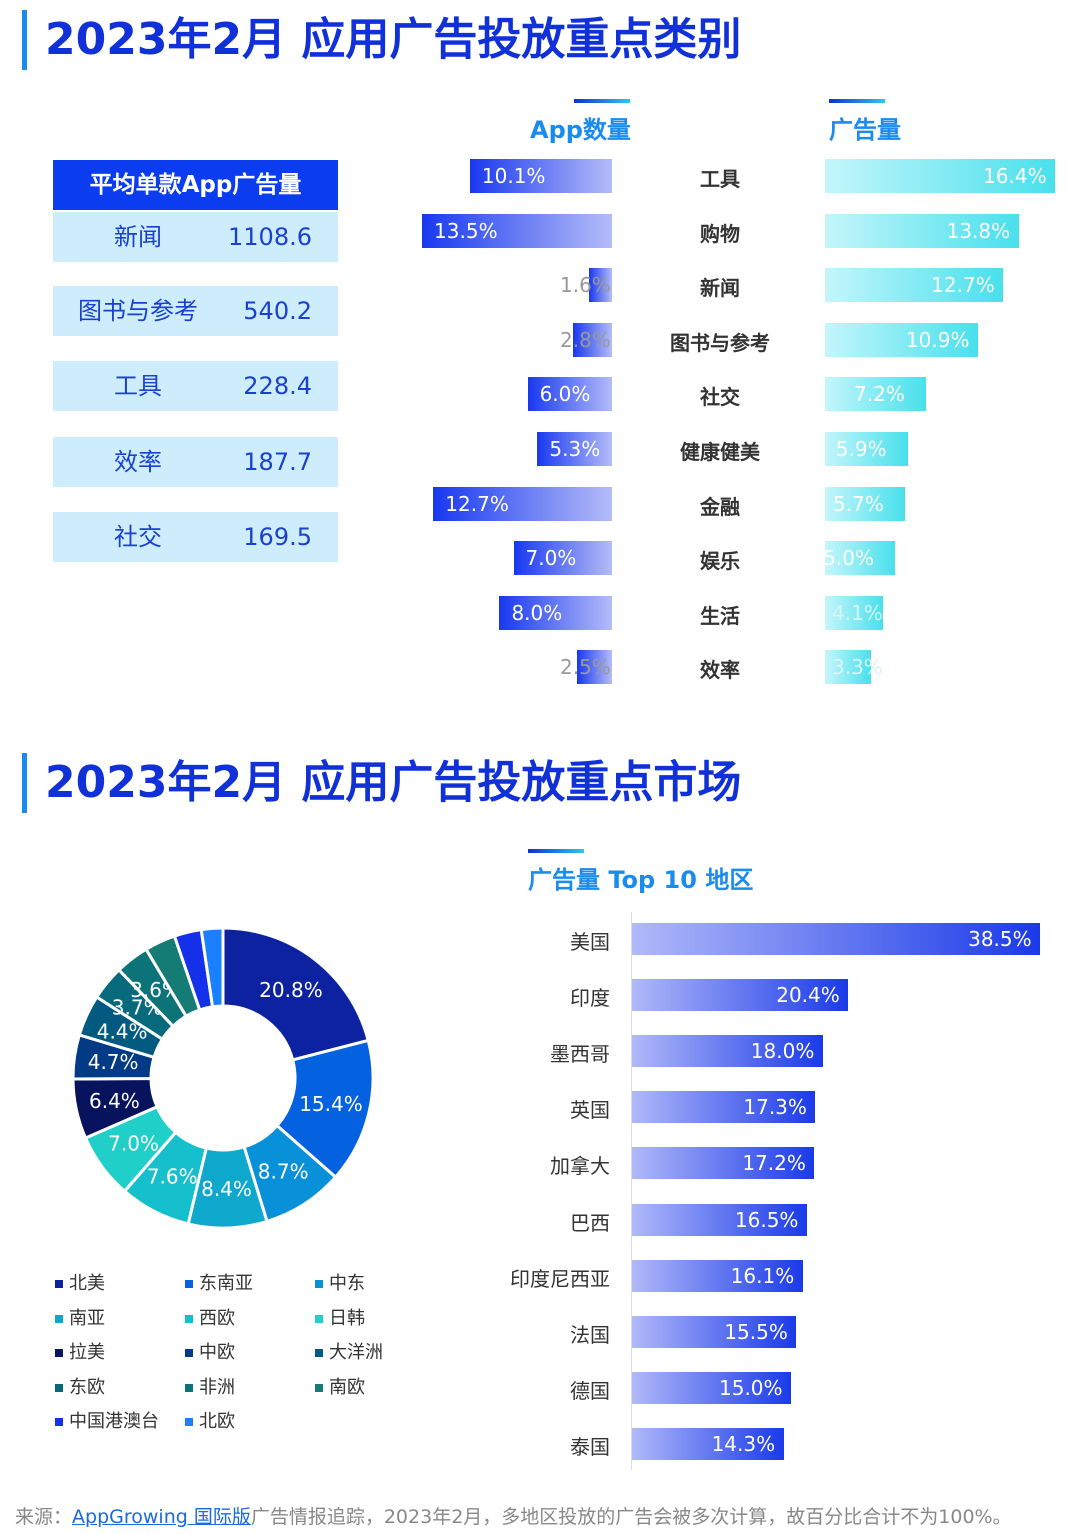  Describe the element at coordinates (879, 394) in the screenshot. I see `ads-bar-label: 7.2%` at that location.